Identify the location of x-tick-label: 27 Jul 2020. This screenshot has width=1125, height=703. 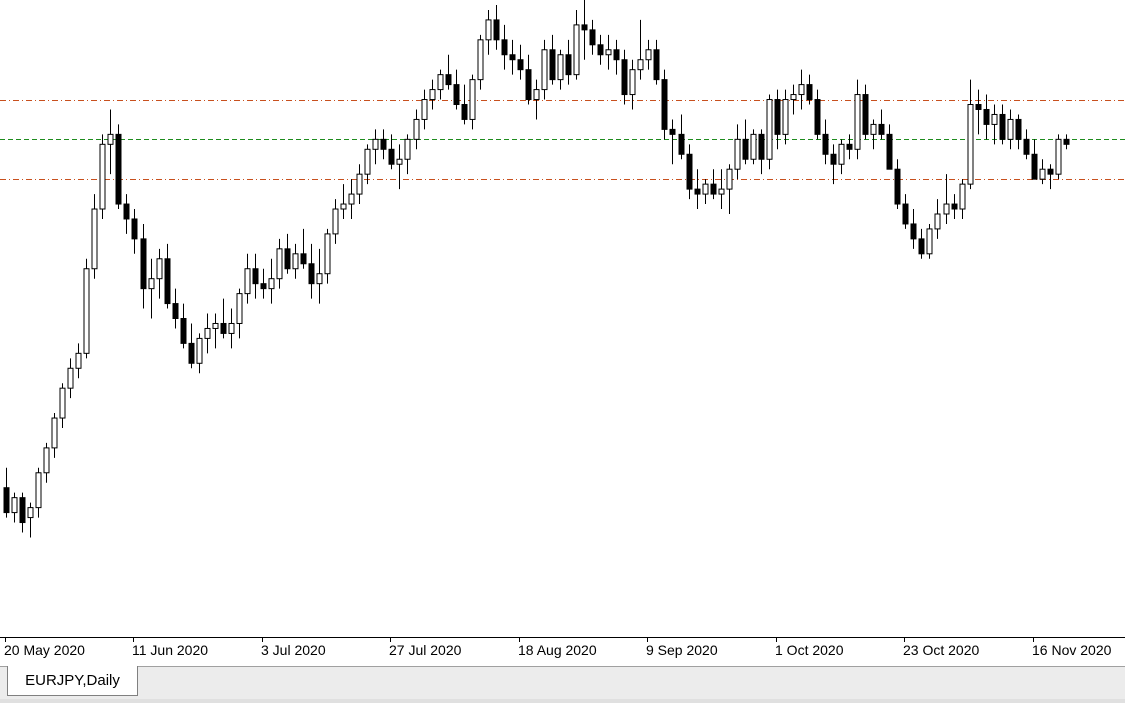
(425, 650).